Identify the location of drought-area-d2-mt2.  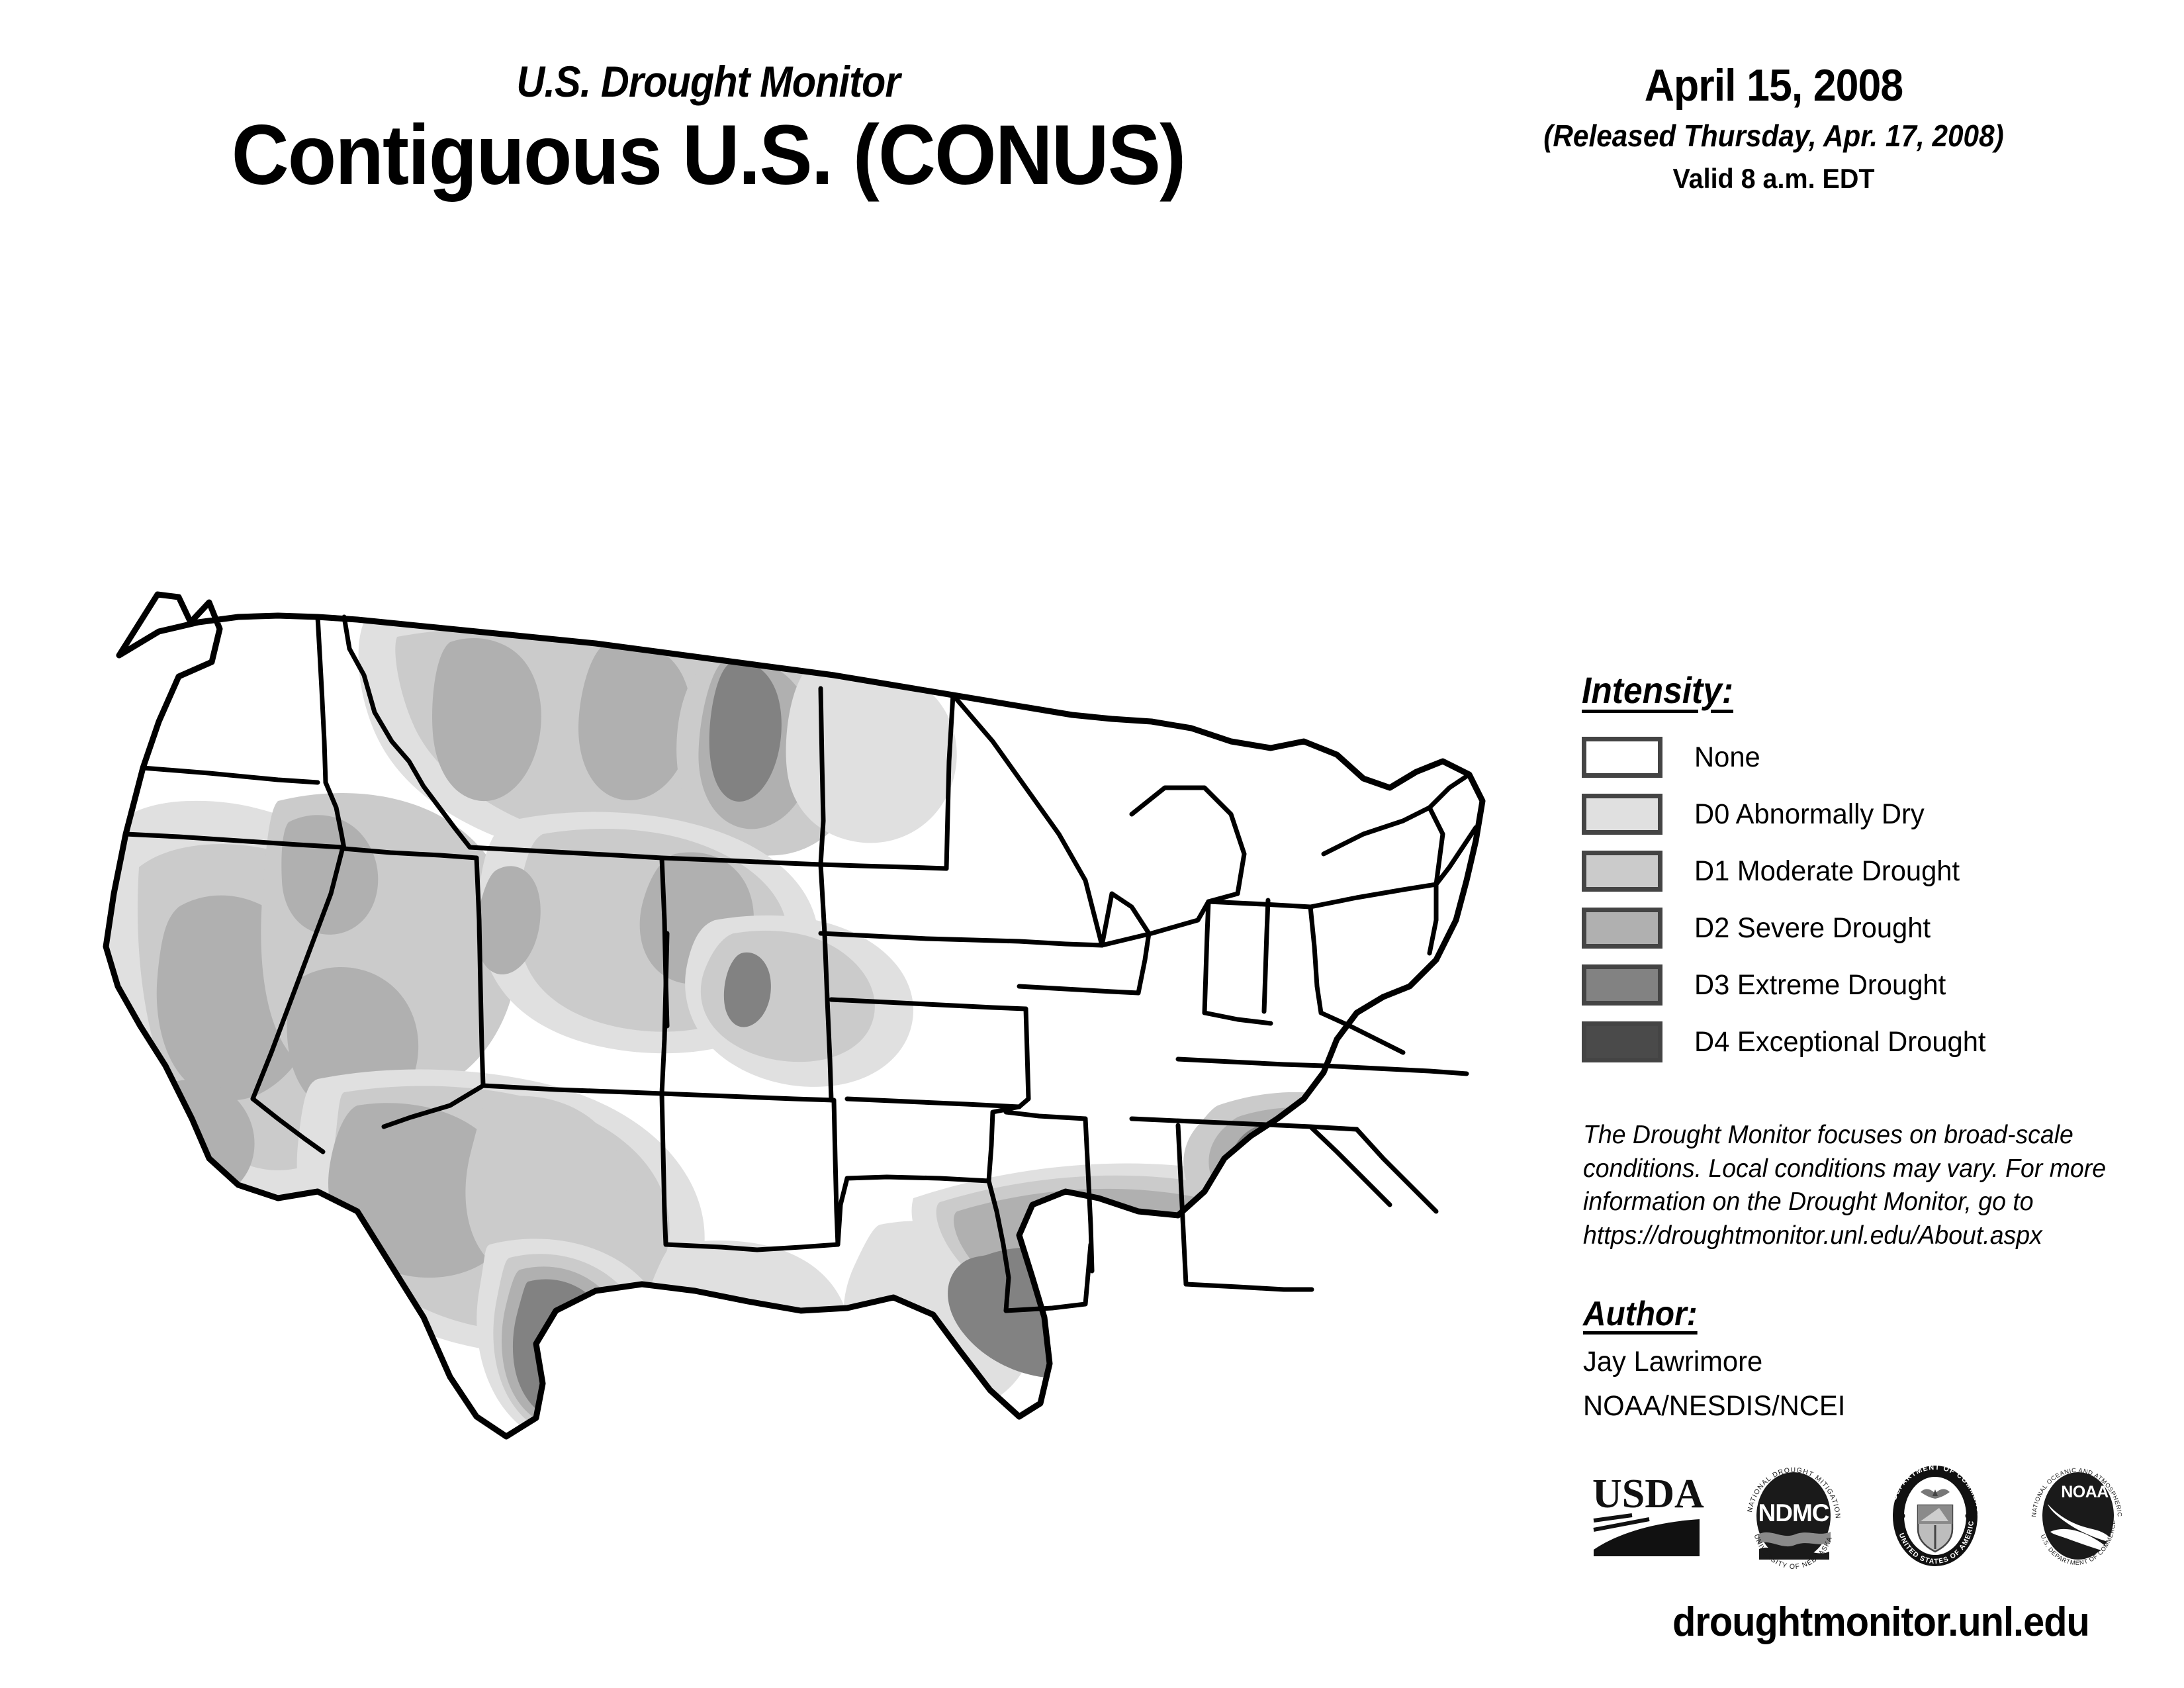
(635, 720).